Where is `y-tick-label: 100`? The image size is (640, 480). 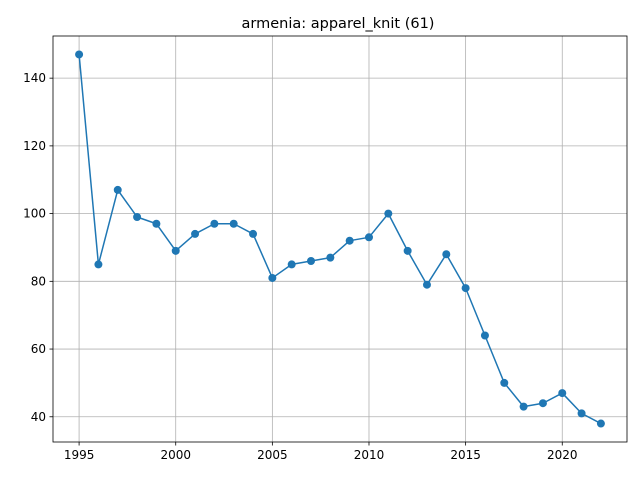 y-tick-label: 100 is located at coordinates (34, 214).